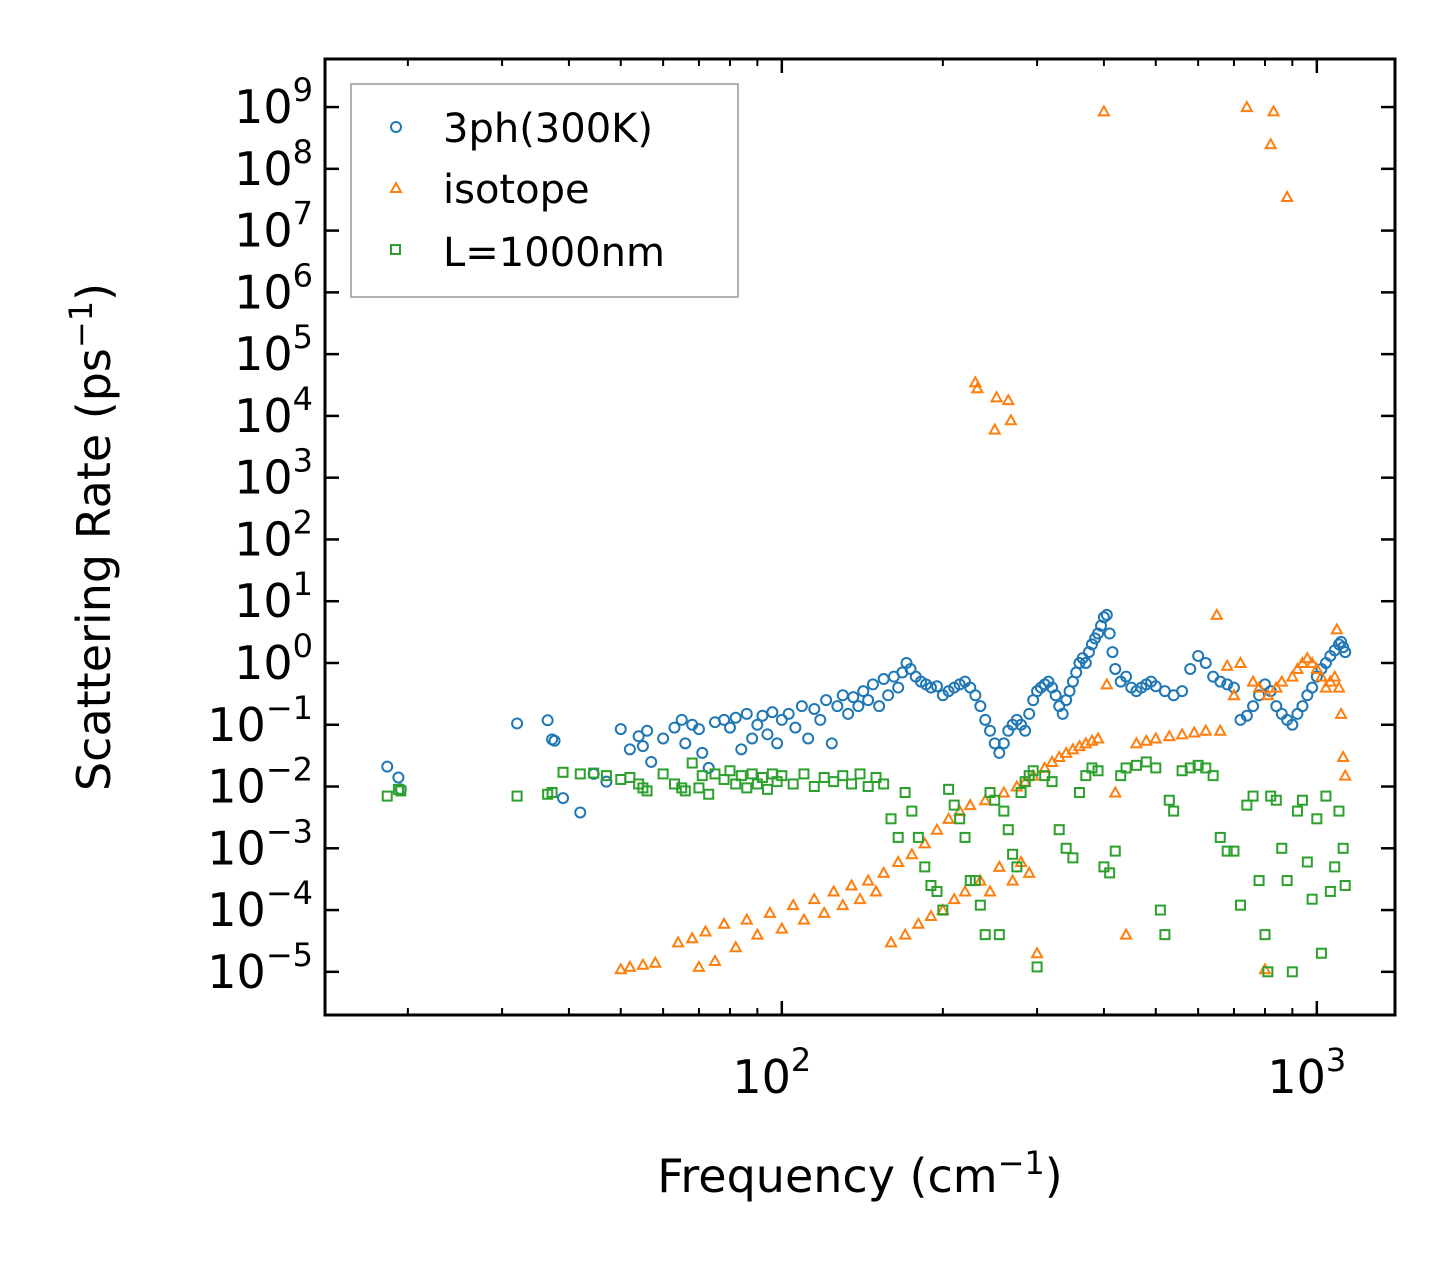 Image resolution: width=1455 pixels, height=1265 pixels. What do you see at coordinates (260, 843) in the screenshot?
I see `y-tick-label: 10⁻³` at bounding box center [260, 843].